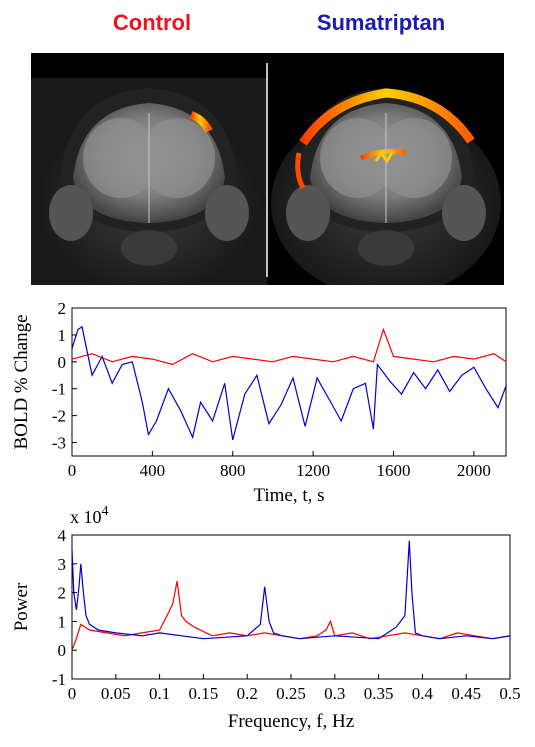 The height and width of the screenshot is (747, 535). Describe the element at coordinates (152, 22) in the screenshot. I see `control-panel-title: Control` at that location.